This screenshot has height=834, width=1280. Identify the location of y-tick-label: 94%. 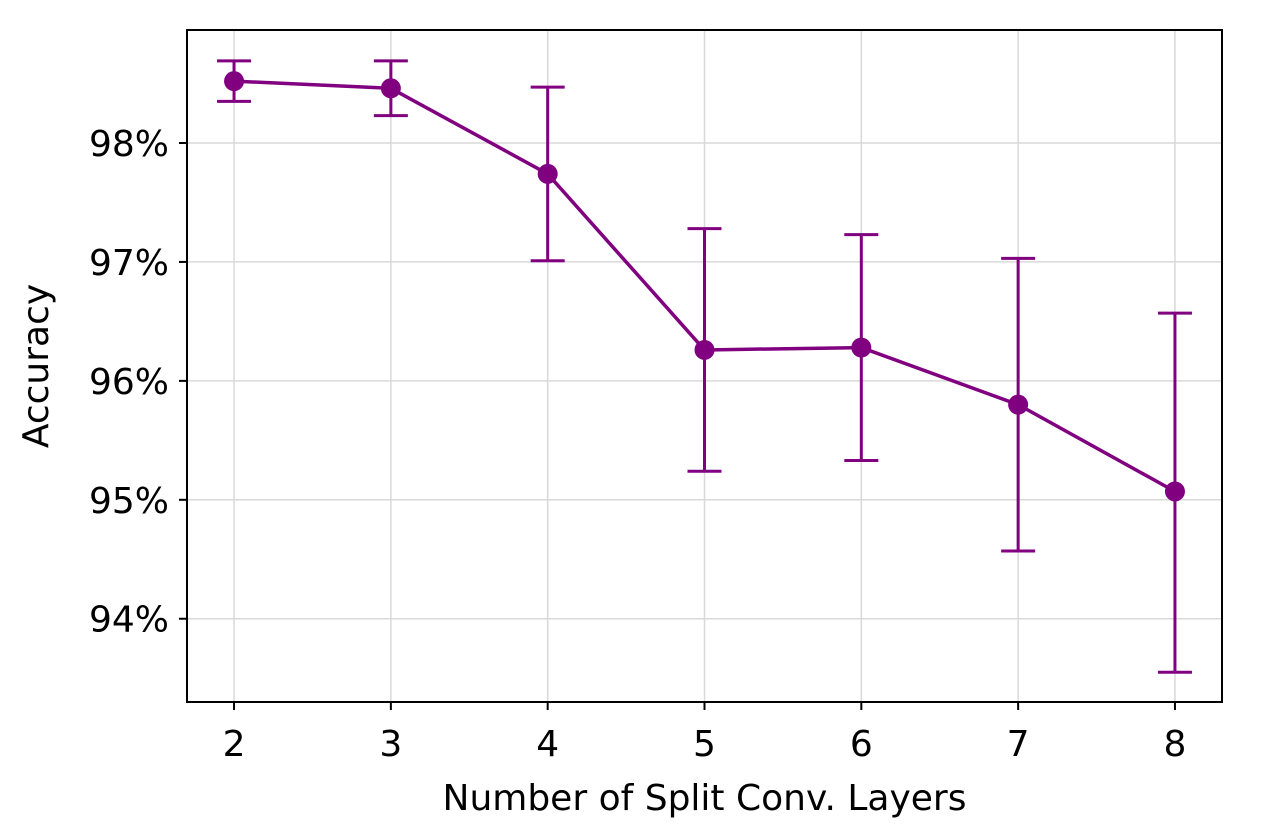
(129, 620).